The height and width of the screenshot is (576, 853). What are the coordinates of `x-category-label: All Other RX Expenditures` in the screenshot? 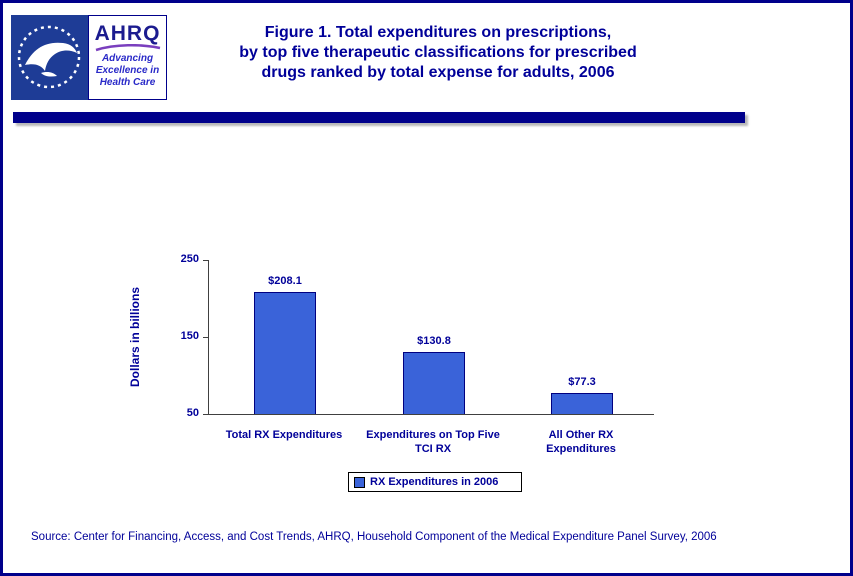 It's located at (581, 442).